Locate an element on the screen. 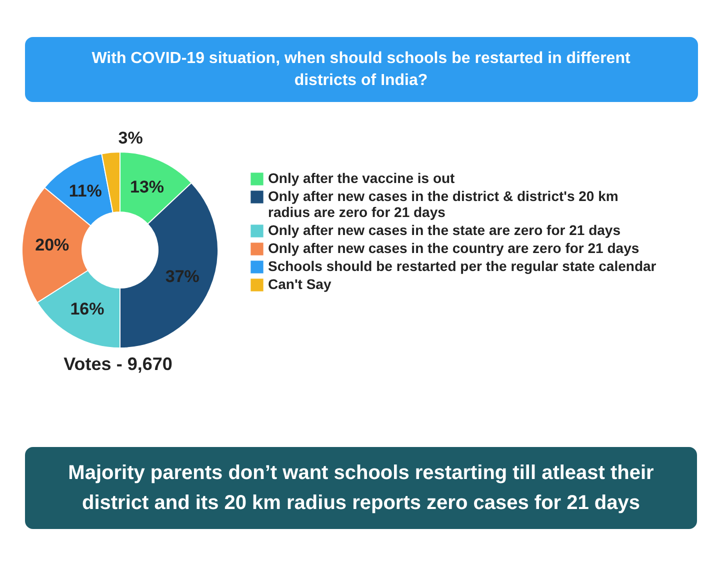 Image resolution: width=720 pixels, height=576 pixels. data-label: 20% is located at coordinates (52, 245).